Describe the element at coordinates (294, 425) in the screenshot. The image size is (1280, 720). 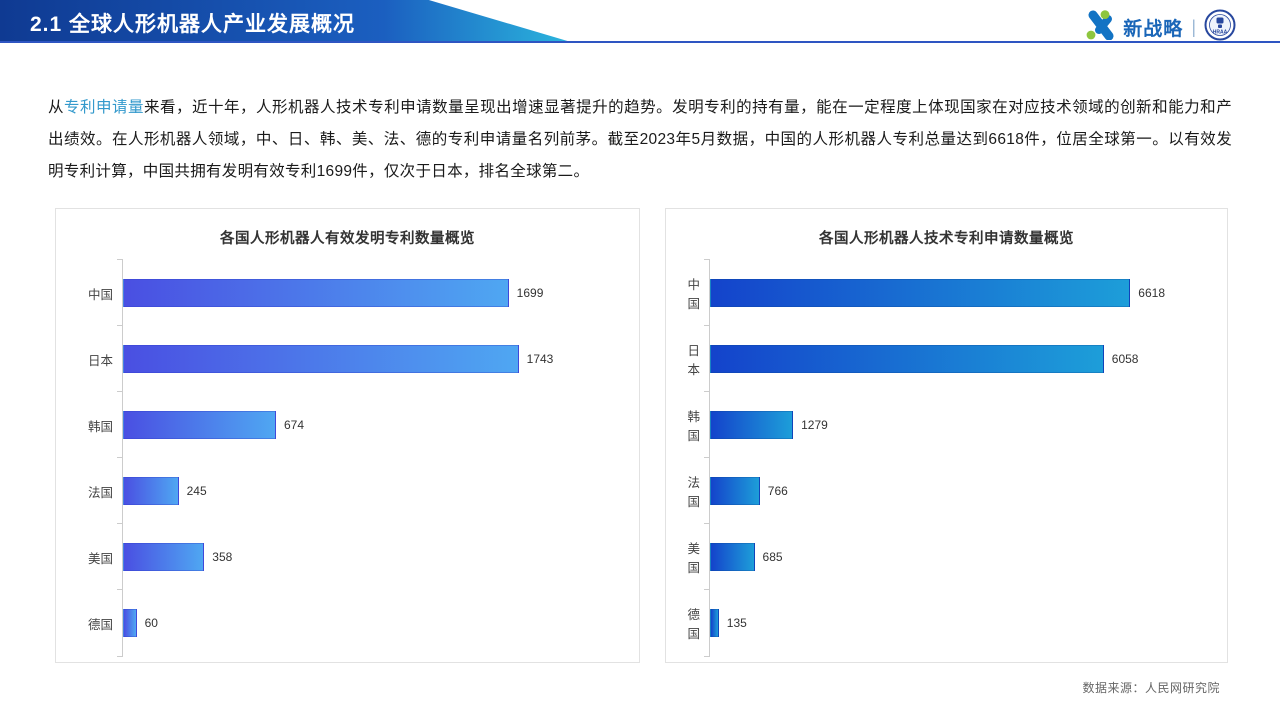
I see `bar-value-label: 674` at that location.